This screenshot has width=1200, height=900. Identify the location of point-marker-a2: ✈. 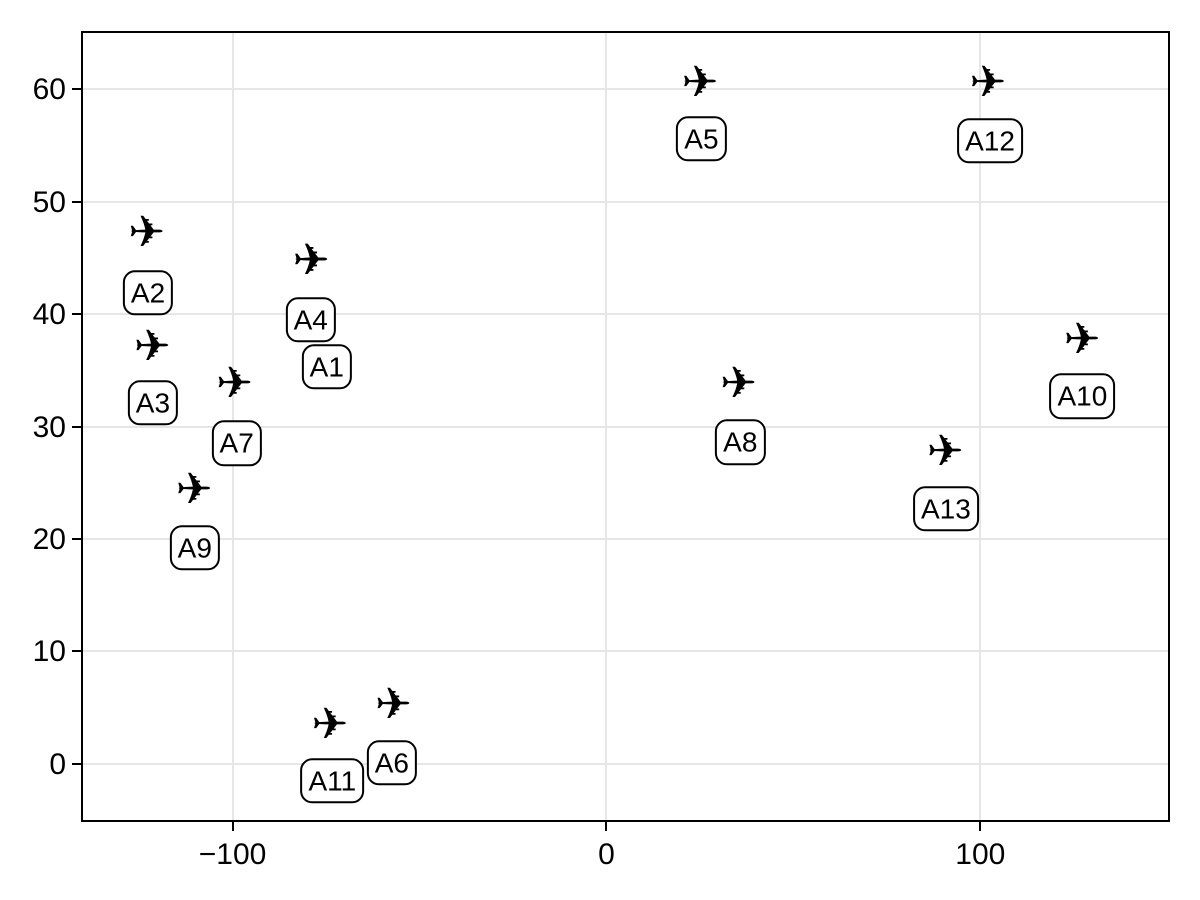
(147, 233).